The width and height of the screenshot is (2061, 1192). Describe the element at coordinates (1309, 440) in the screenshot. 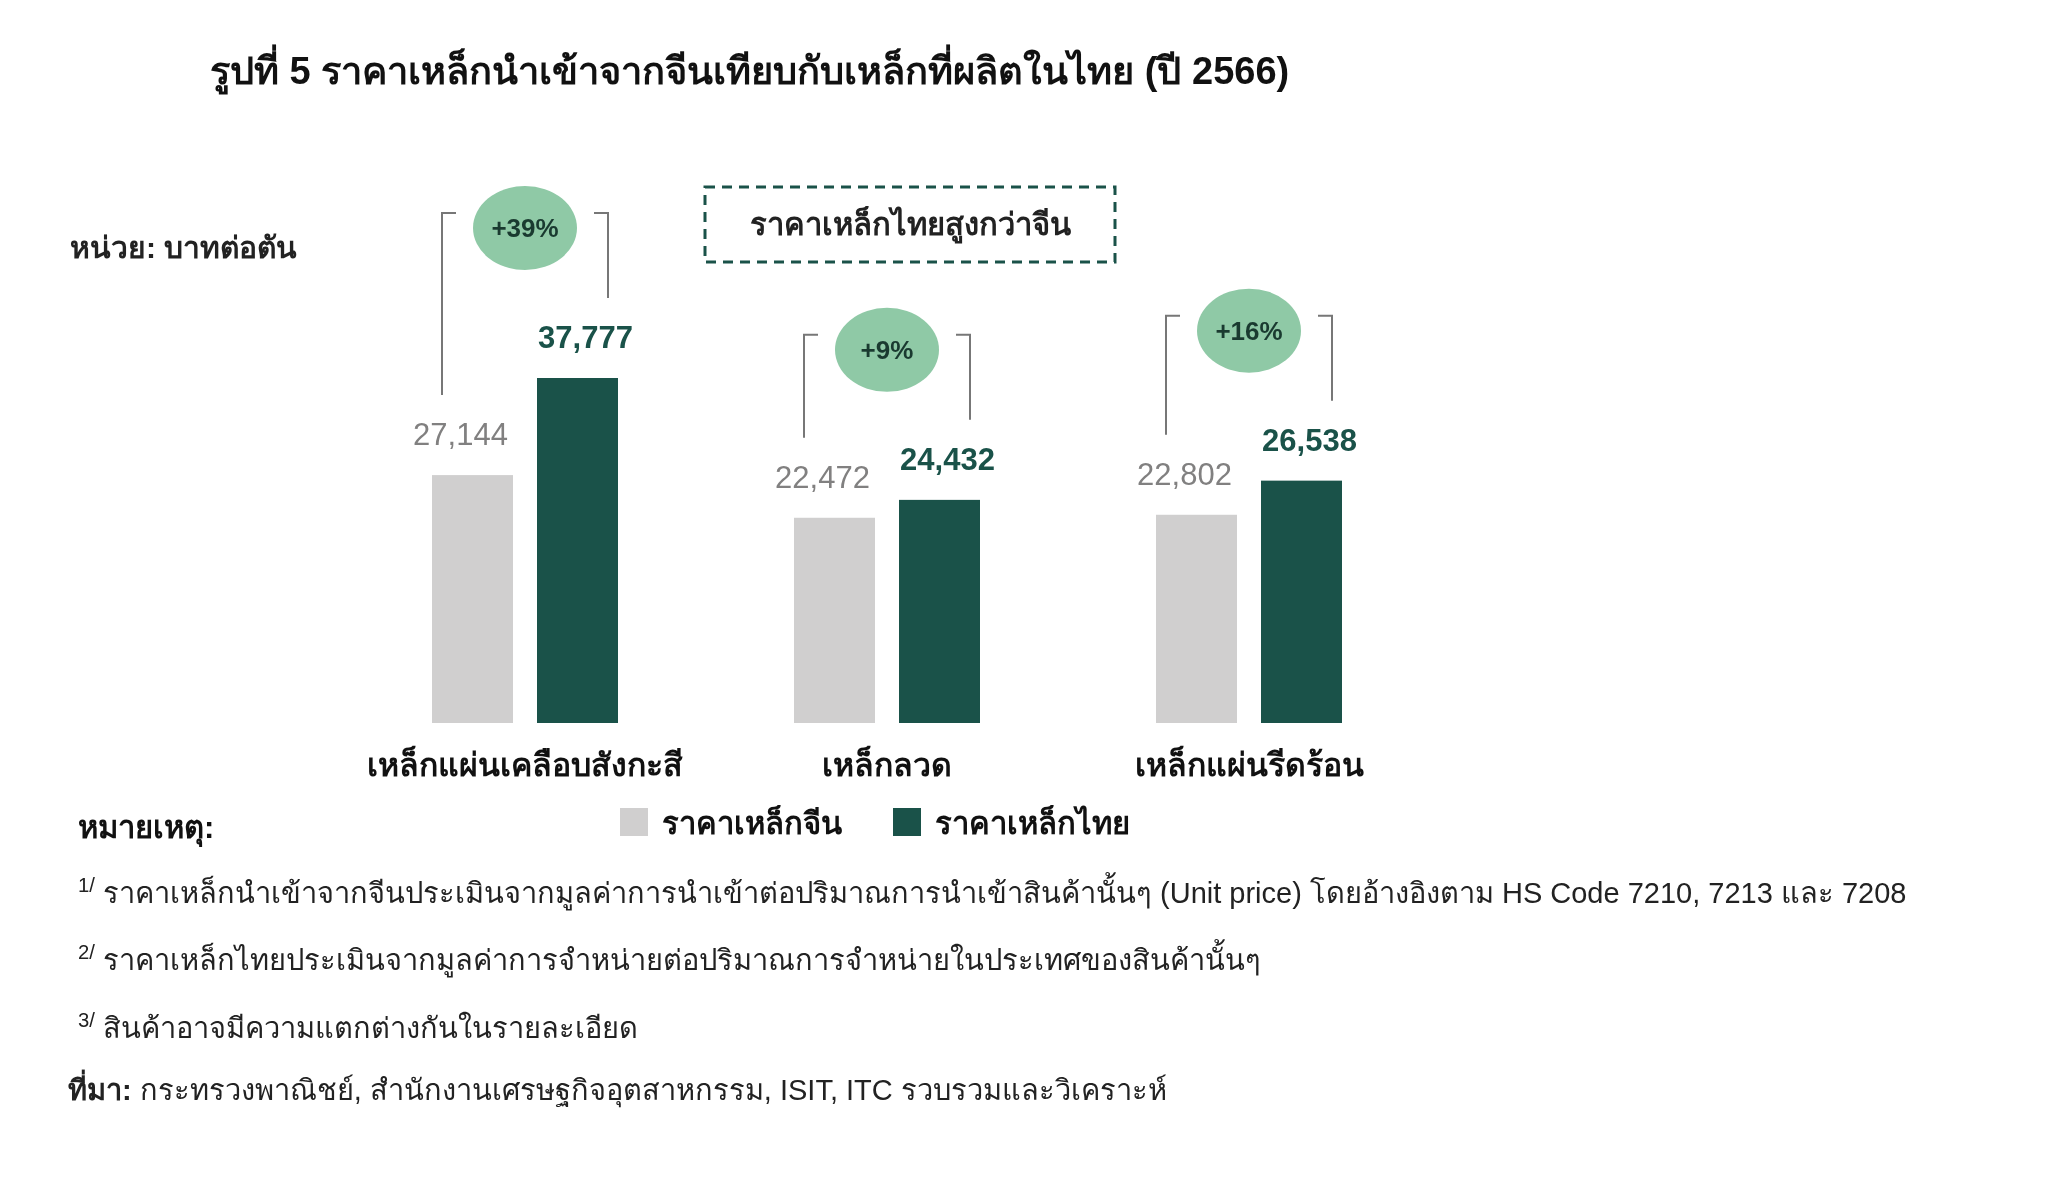

I see `data-label: 26,538` at that location.